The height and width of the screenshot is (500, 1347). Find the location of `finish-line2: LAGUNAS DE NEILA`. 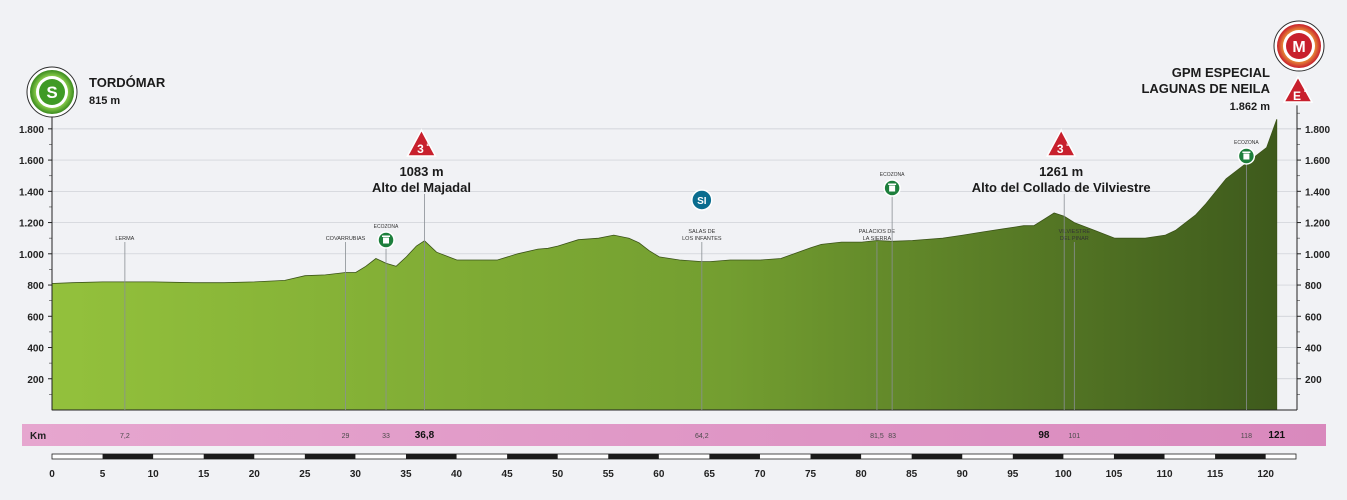

finish-line2: LAGUNAS DE NEILA is located at coordinates (1205, 88).